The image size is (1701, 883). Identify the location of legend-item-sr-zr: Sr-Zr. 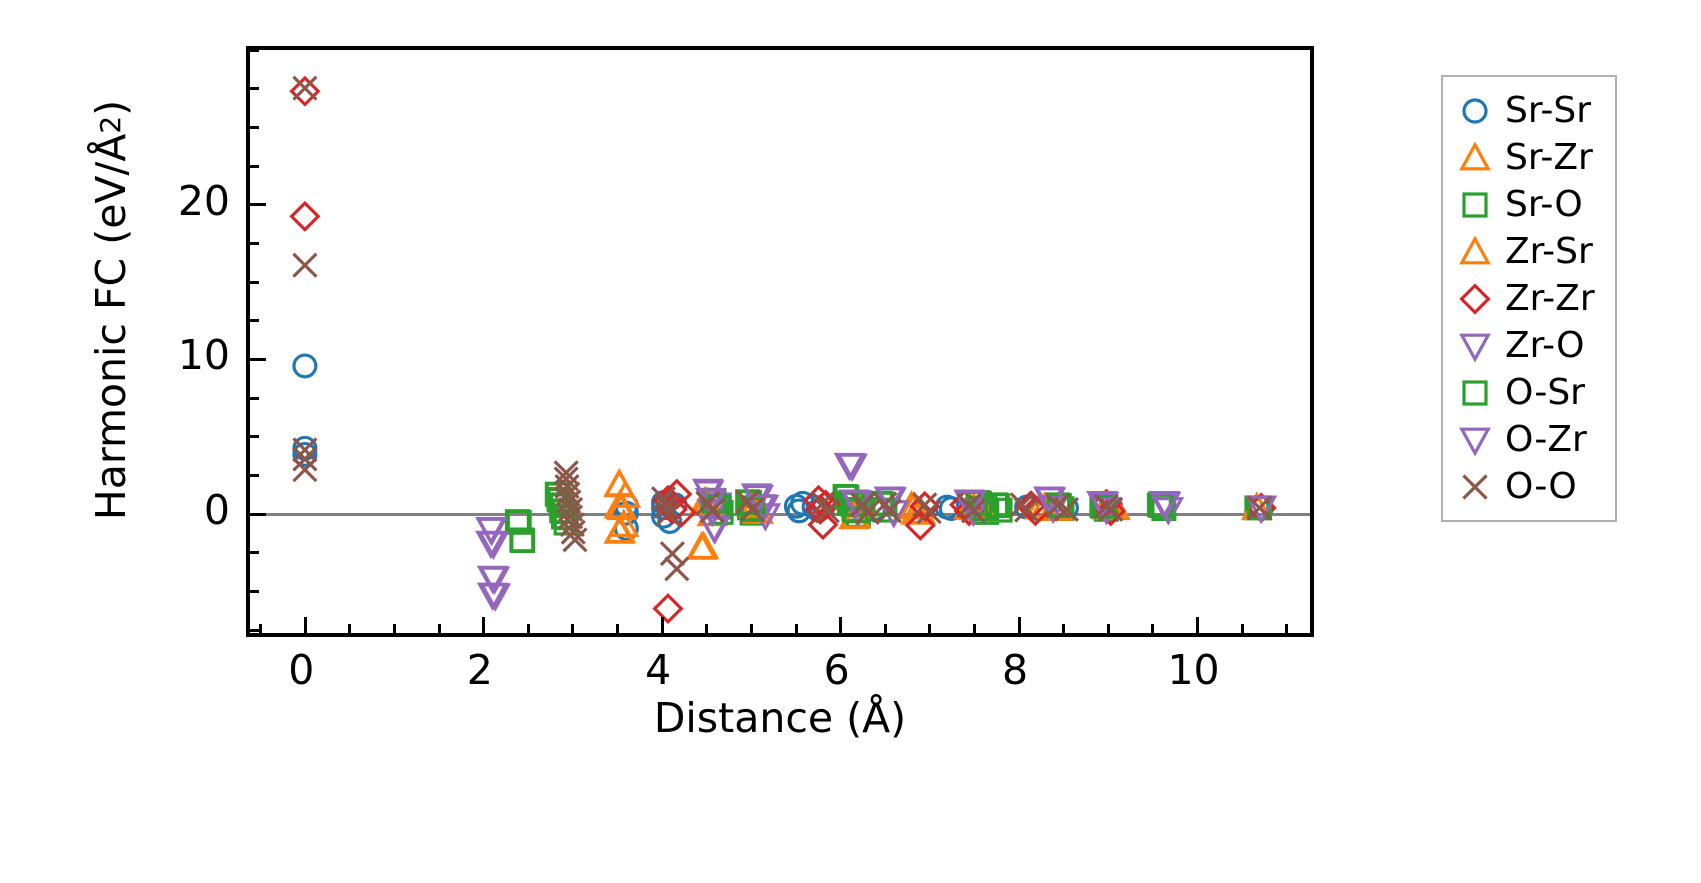
(1529, 157).